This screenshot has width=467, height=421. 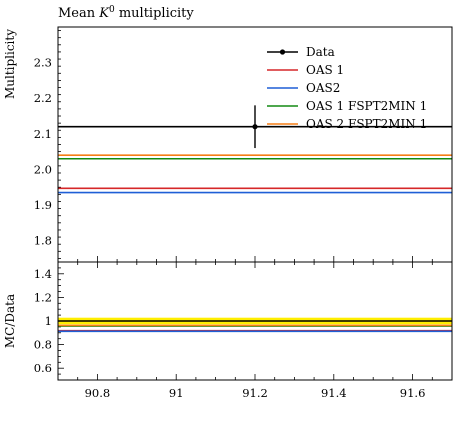 What do you see at coordinates (334, 393) in the screenshot?
I see `x-tick-label: 91.4` at bounding box center [334, 393].